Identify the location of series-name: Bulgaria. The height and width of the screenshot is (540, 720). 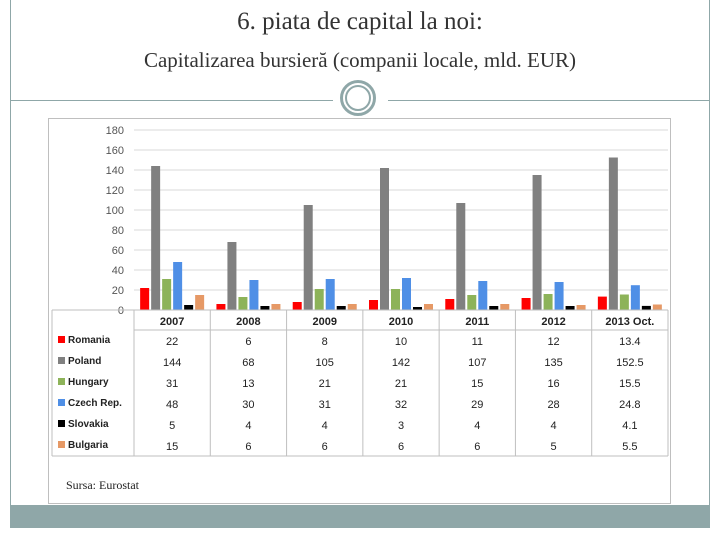
(88, 445).